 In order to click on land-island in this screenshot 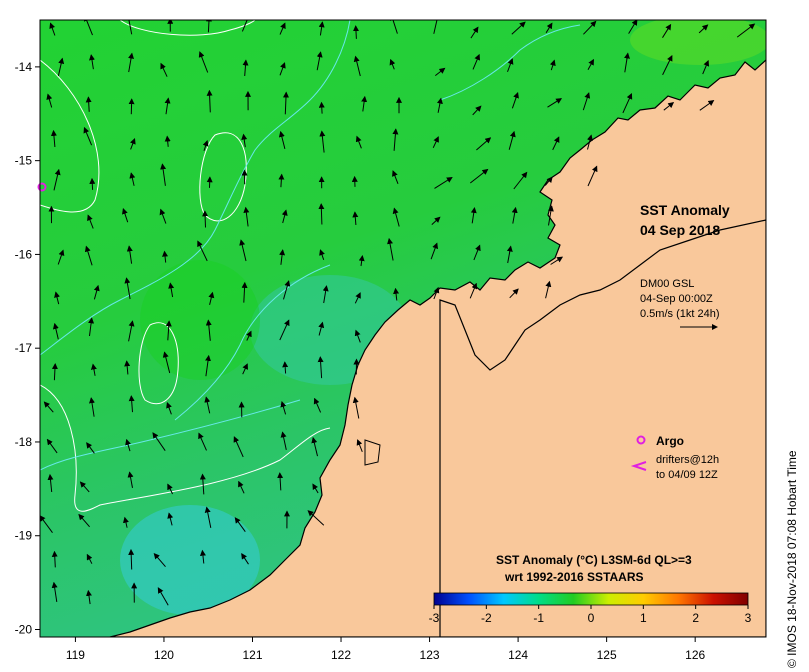, I will do `click(372, 452)`.